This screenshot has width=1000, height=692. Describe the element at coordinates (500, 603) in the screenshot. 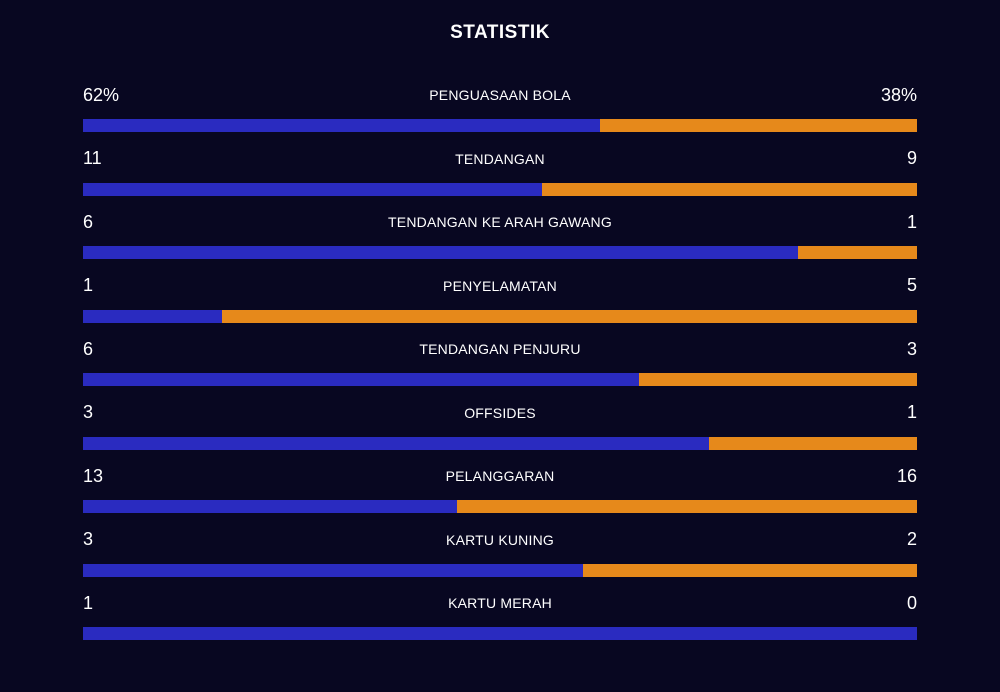

I see `stat-header: 1 0` at that location.